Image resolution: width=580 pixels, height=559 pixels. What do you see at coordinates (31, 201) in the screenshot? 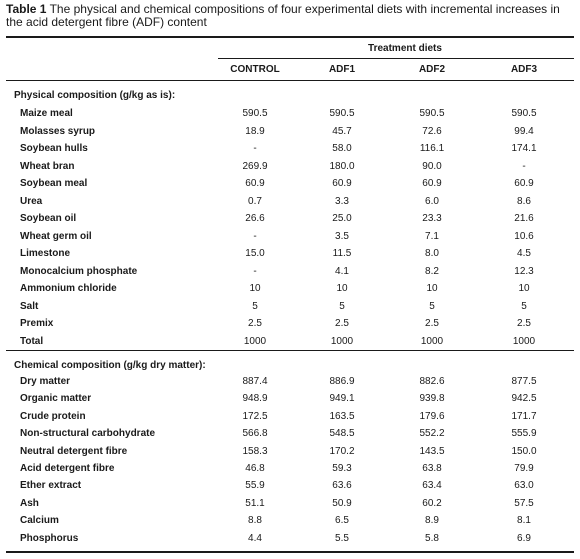
I see `row-label: Urea` at bounding box center [31, 201].